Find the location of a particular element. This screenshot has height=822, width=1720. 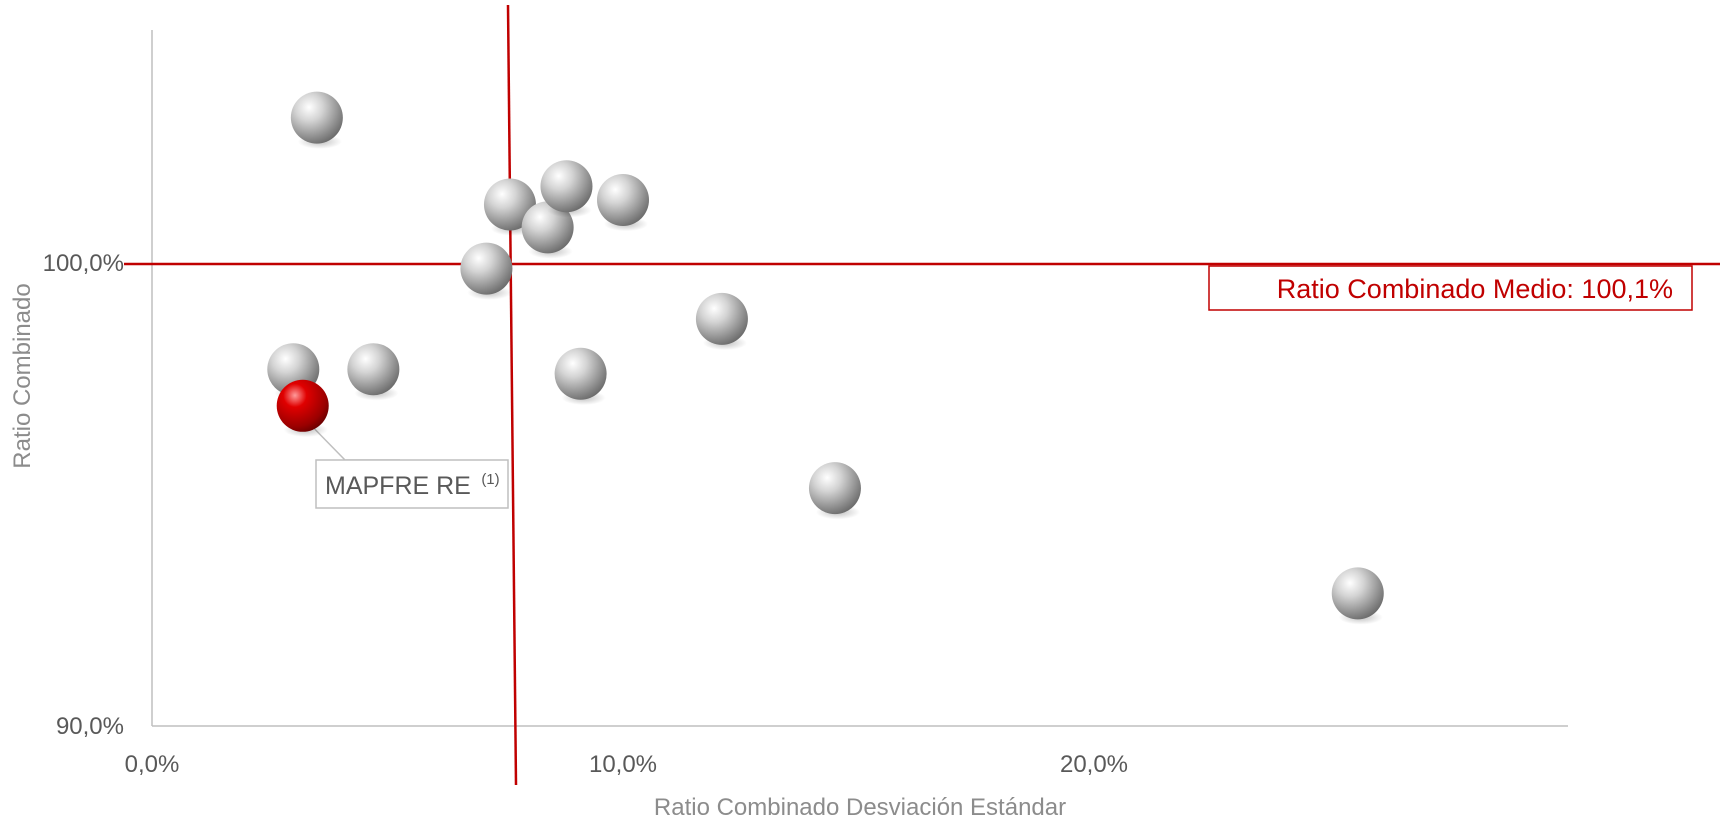

mean-label-box is located at coordinates (1450, 288).